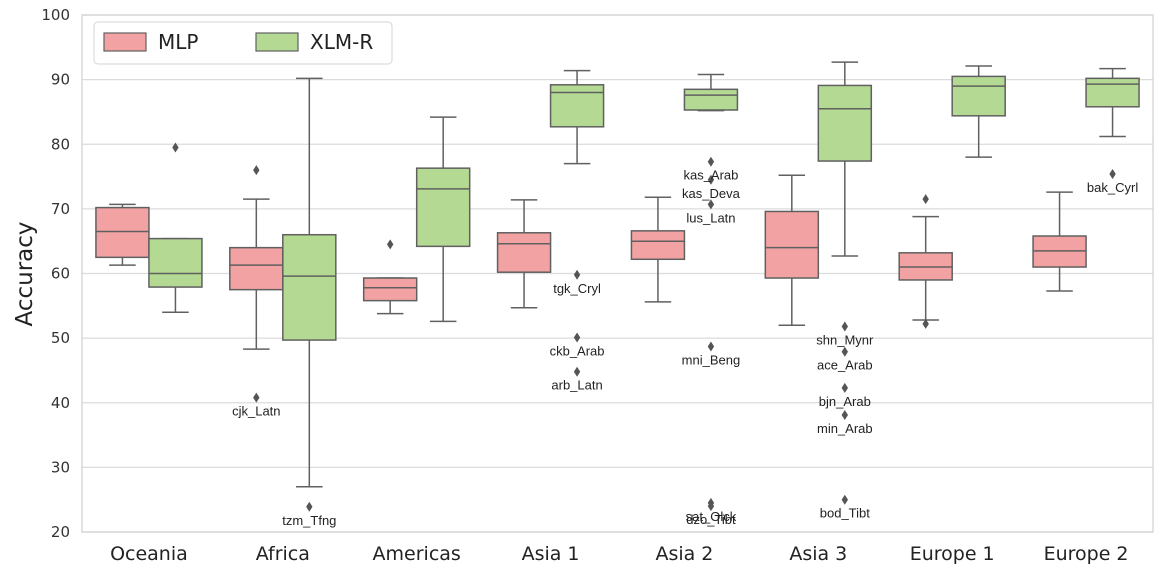  What do you see at coordinates (711, 193) in the screenshot?
I see `outlier-label: kas_Deva` at bounding box center [711, 193].